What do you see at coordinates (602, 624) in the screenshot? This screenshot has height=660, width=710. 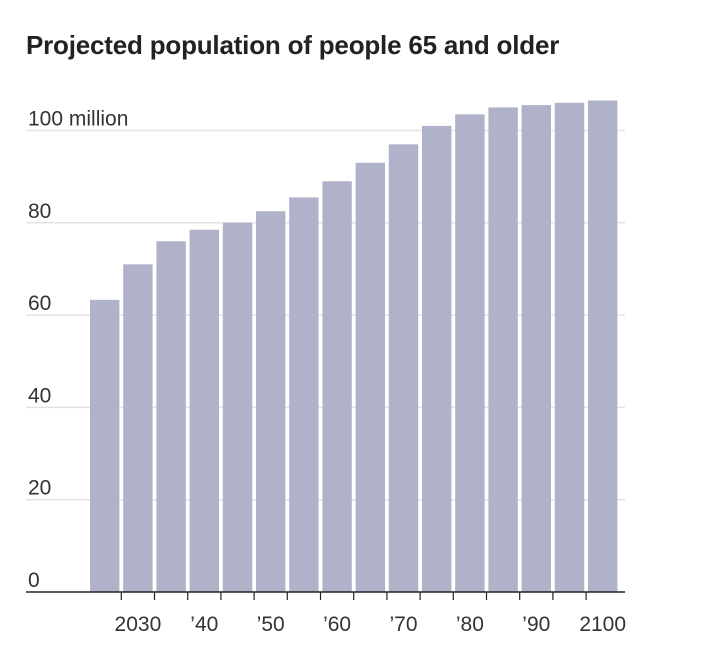 I see `x-tick-label: 2100` at bounding box center [602, 624].